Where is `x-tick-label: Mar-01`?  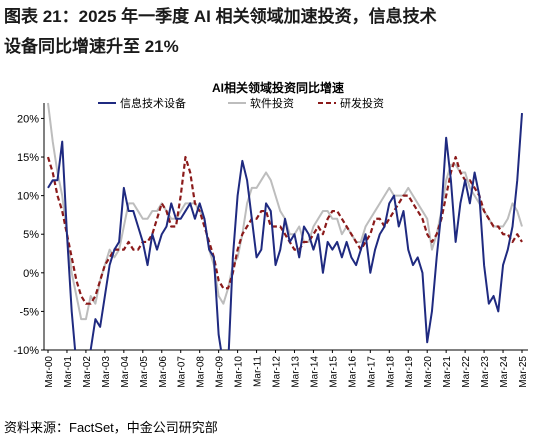
x-tick-label: Mar-01 is located at coordinates (68, 372).